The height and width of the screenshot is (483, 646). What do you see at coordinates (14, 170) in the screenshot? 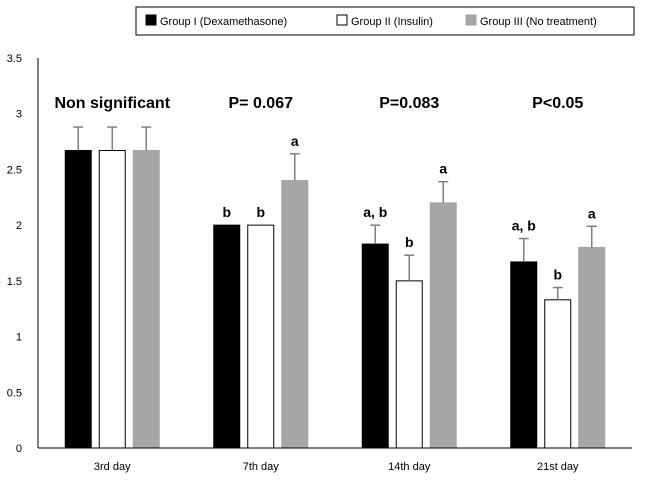
I see `y-tick-label: 2.5` at bounding box center [14, 170].